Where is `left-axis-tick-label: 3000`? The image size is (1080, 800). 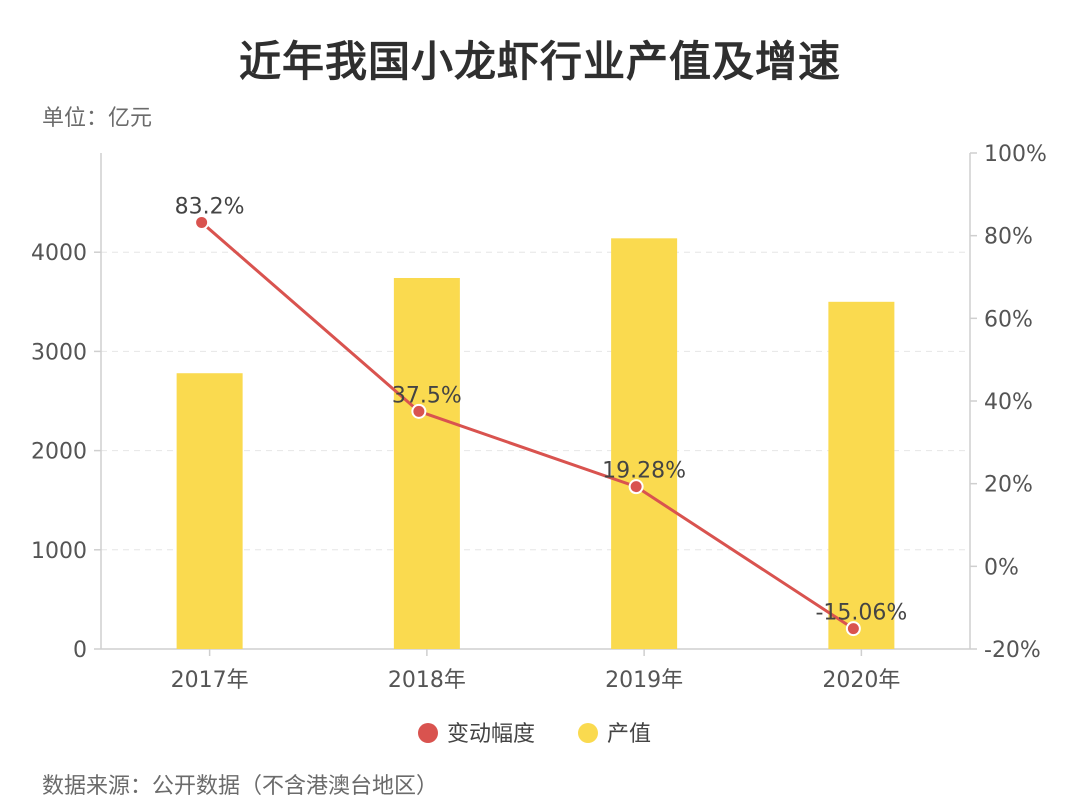 left-axis-tick-label: 3000 is located at coordinates (59, 352).